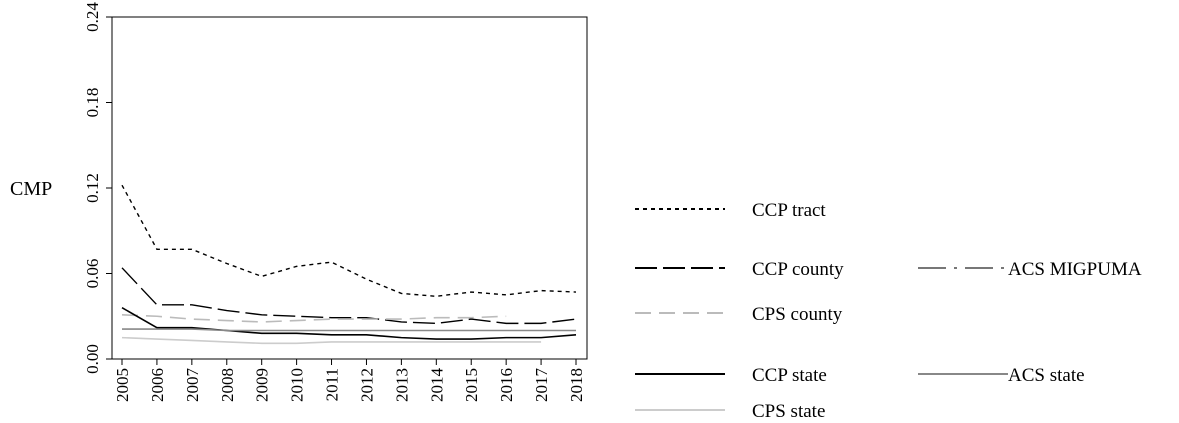  What do you see at coordinates (471, 385) in the screenshot?
I see `x-tick-label: 2015` at bounding box center [471, 385].